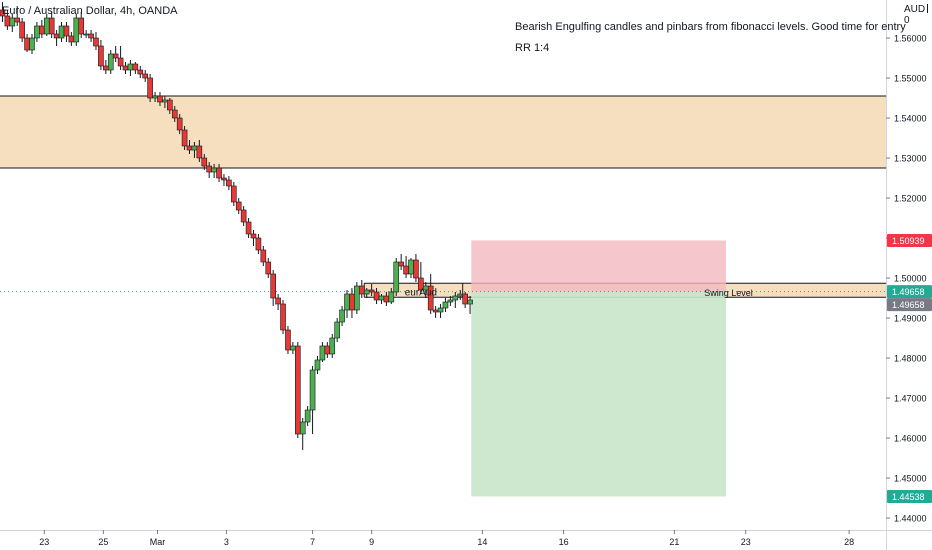 This screenshot has width=932, height=550. What do you see at coordinates (910, 199) in the screenshot?
I see `y-tick-label: 1.52000` at bounding box center [910, 199].